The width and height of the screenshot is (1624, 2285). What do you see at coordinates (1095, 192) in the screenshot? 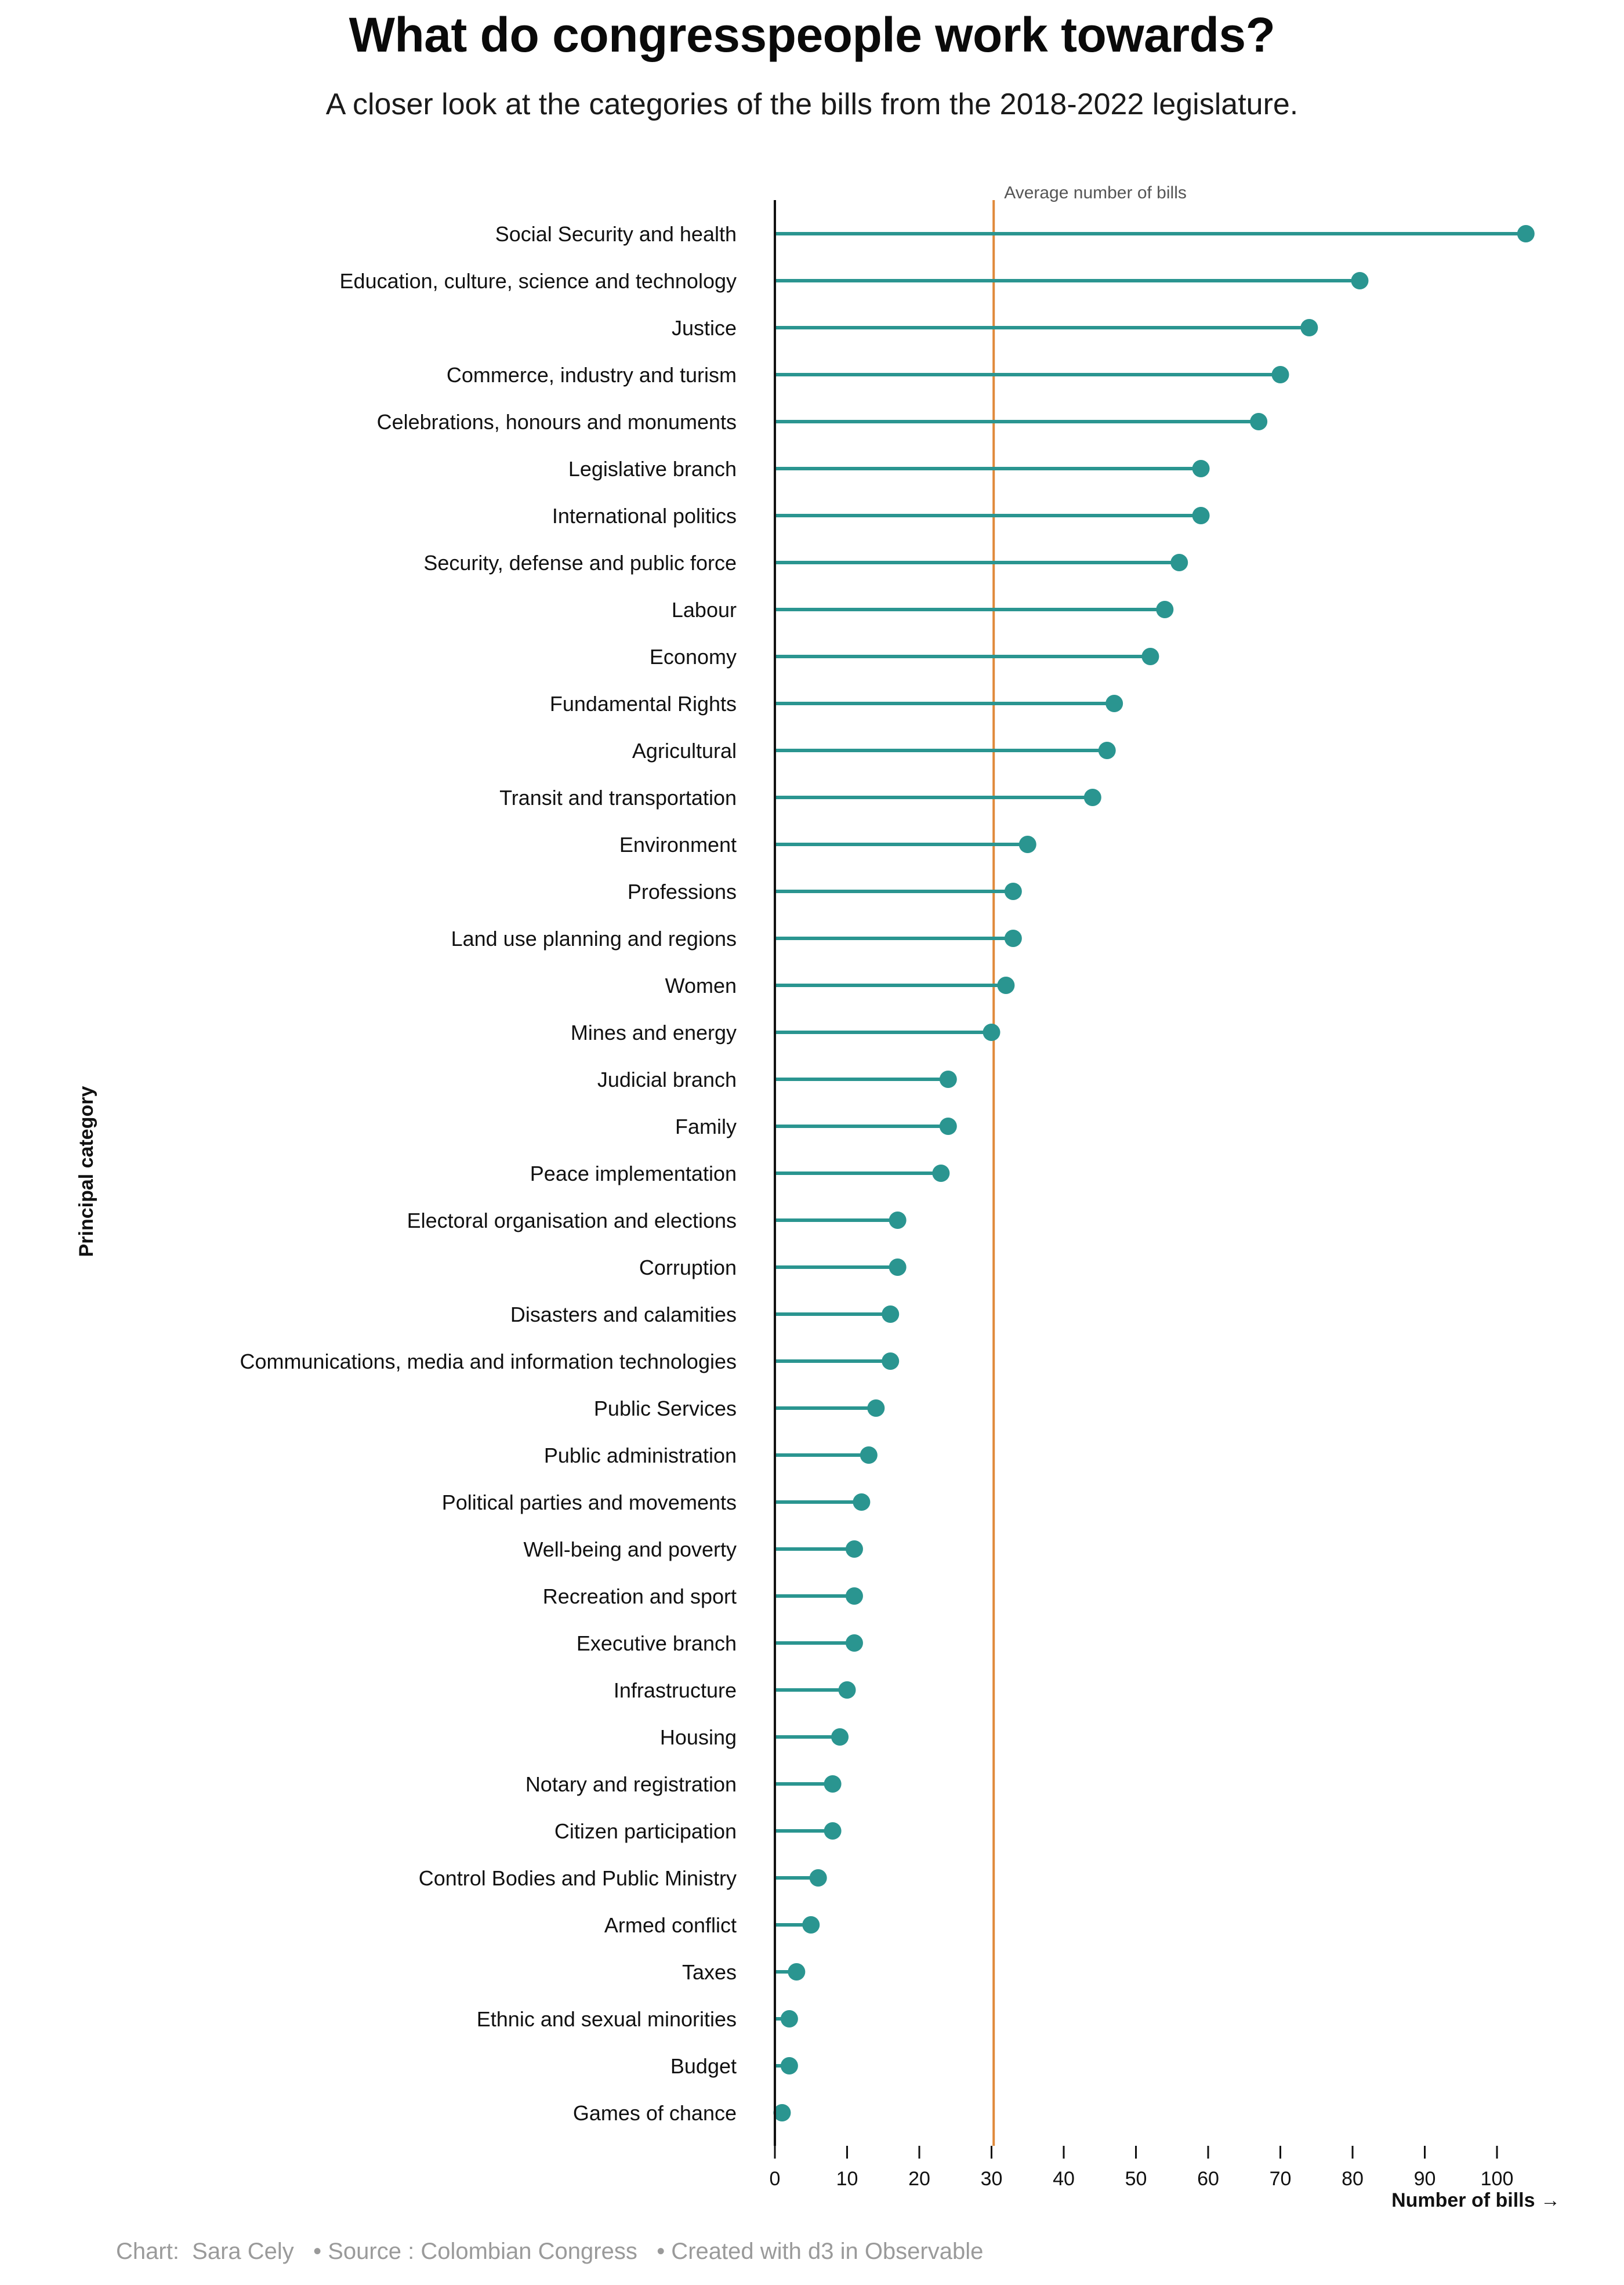
I see `average-label: Average number of bills` at bounding box center [1095, 192].